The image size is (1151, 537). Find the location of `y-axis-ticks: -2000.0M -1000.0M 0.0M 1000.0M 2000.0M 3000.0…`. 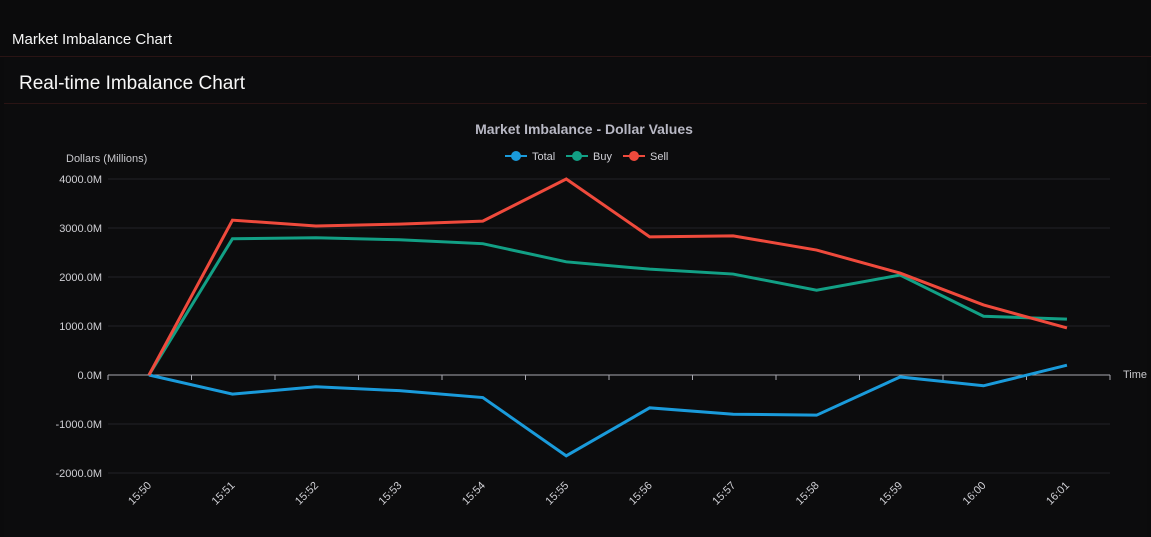

y-axis-ticks: -2000.0M -1000.0M 0.0M 1000.0M 2000.0M 3000.0… is located at coordinates (79, 327).